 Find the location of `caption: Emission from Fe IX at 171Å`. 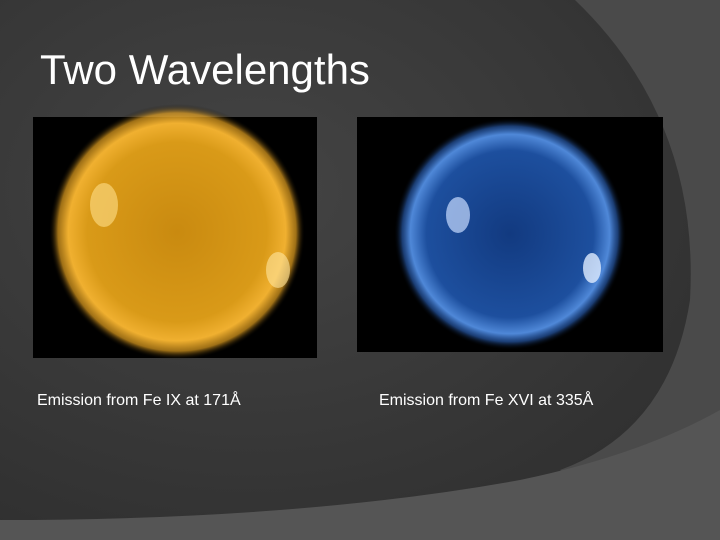

caption: Emission from Fe IX at 171Å is located at coordinates (139, 399).